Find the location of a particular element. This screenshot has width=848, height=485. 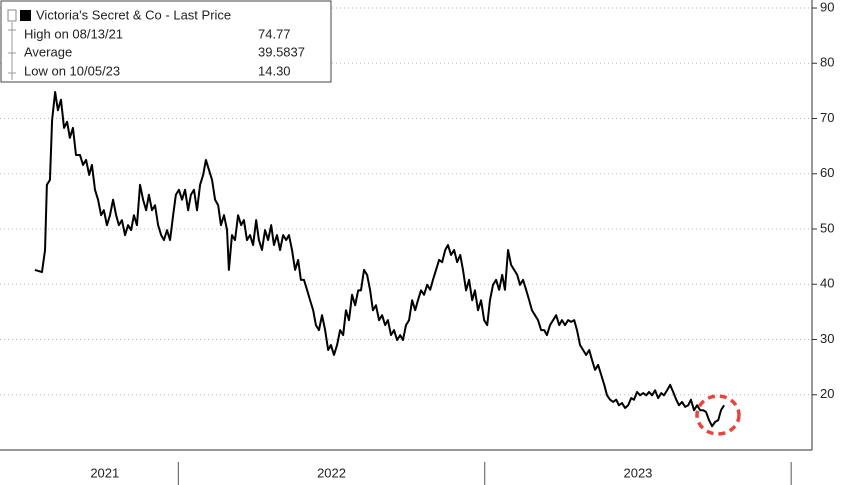

legend-row-value: 14.30 is located at coordinates (274, 70).